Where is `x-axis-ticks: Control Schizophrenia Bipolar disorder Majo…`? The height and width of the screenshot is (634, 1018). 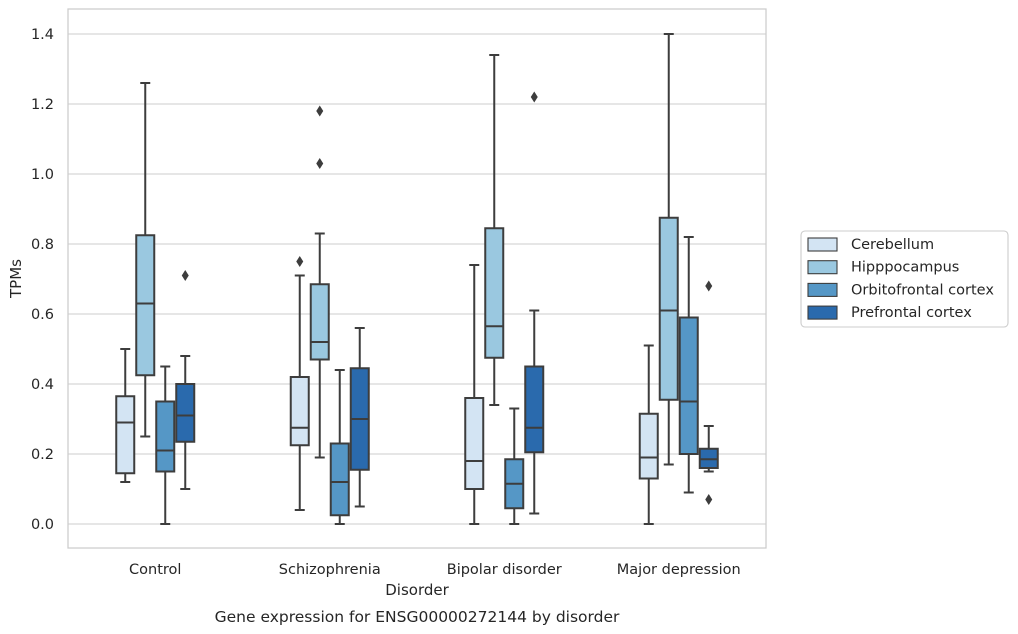
x-axis-ticks: Control Schizophrenia Bipolar disorder Majo… is located at coordinates (435, 570).